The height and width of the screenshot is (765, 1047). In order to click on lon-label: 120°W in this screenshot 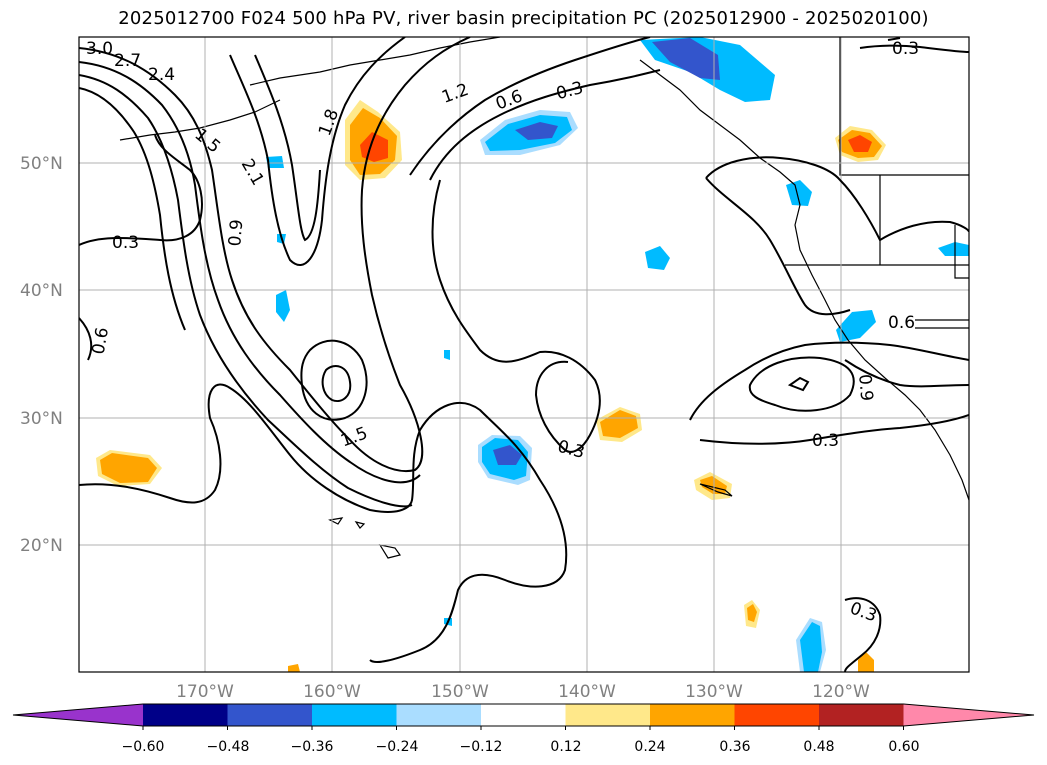, I will do `click(841, 692)`.